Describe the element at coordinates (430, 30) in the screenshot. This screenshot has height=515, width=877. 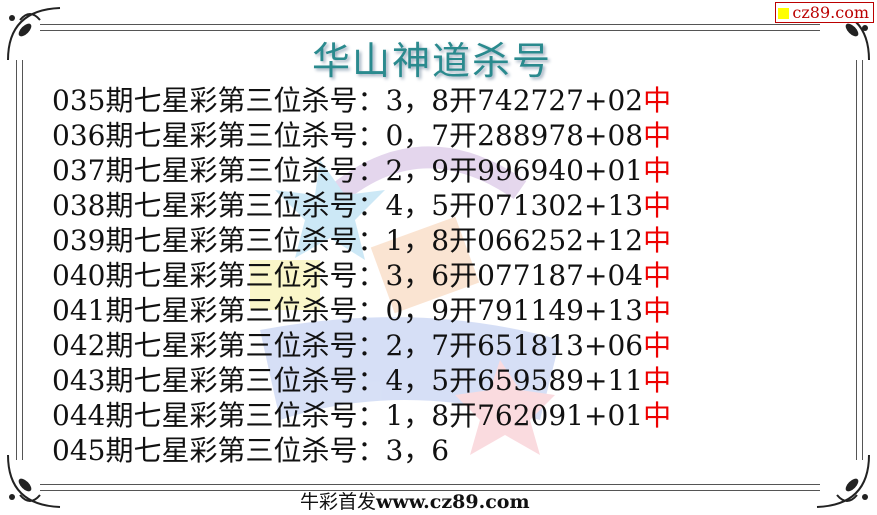
I see `border-top-inner` at that location.